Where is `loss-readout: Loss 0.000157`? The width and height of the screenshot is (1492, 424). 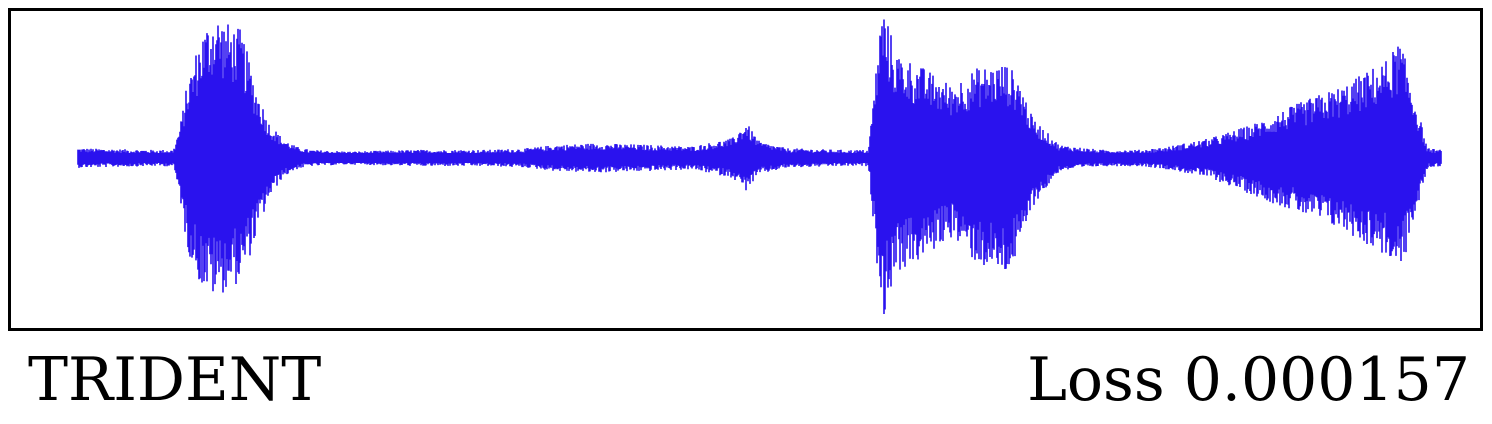
loss-readout: Loss 0.000157 is located at coordinates (1248, 380).